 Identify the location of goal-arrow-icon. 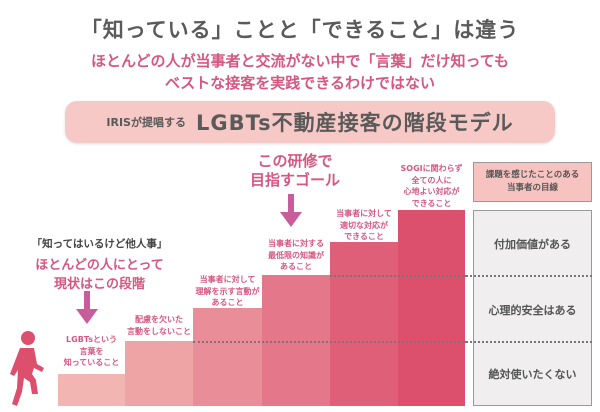
(291, 210).